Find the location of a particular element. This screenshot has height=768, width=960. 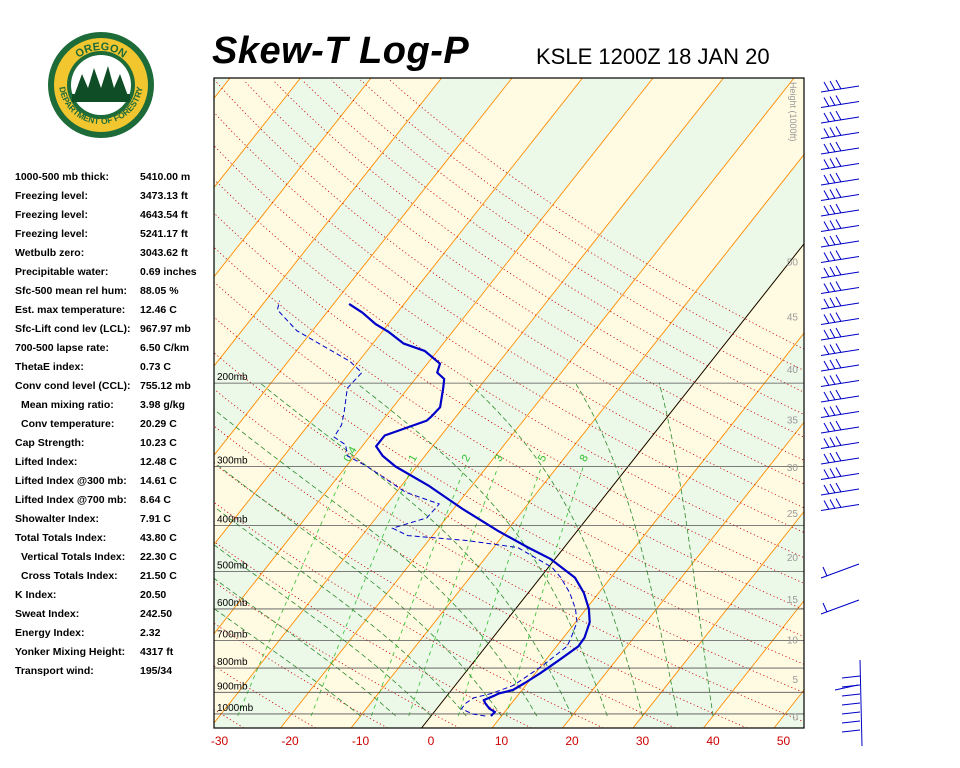

mixing-ratio-label: 1 is located at coordinates (413, 458).